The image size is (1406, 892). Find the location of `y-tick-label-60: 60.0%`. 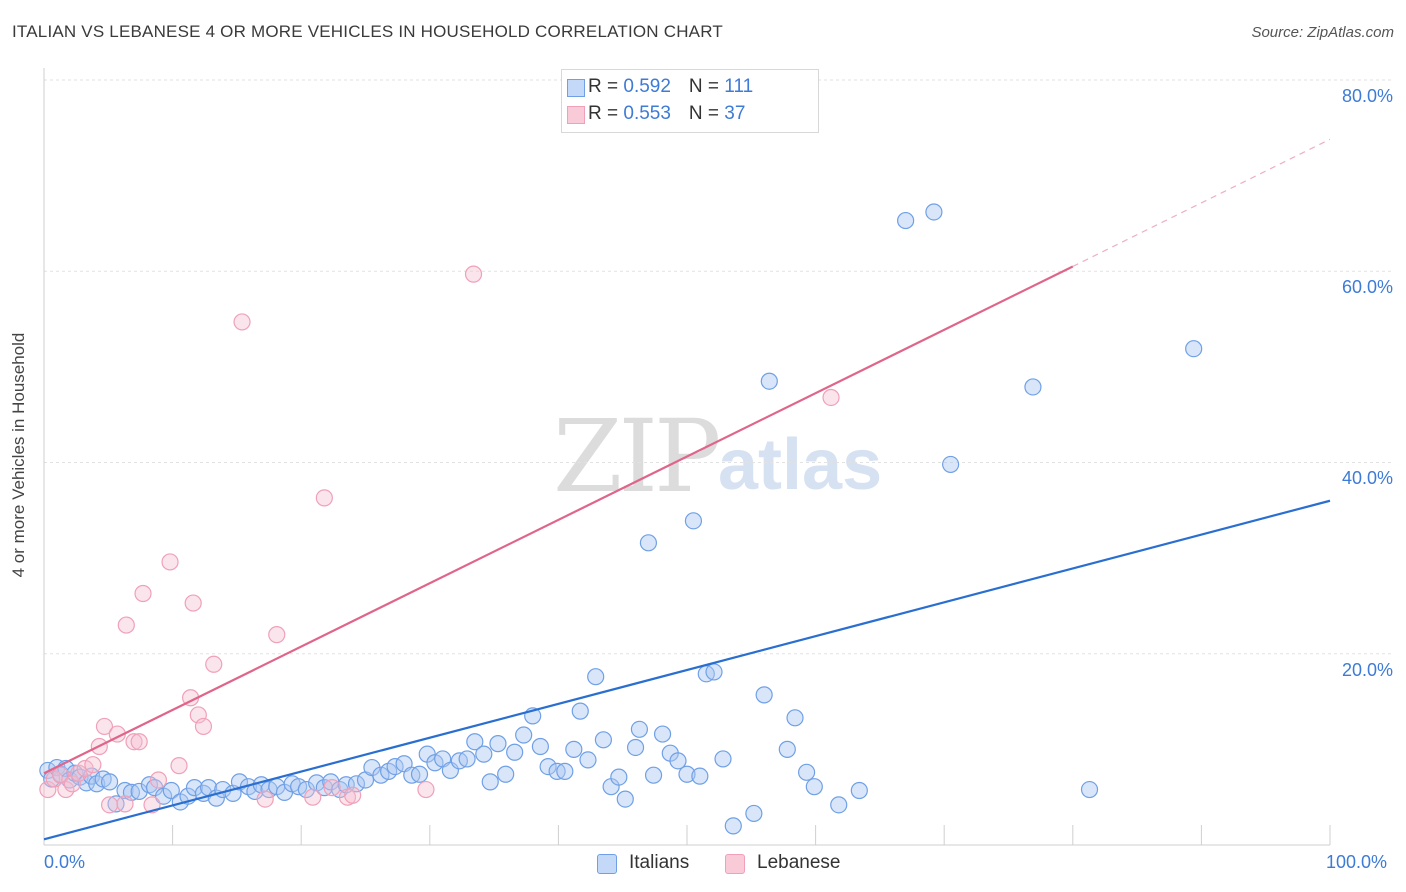

y-tick-label-60: 60.0% is located at coordinates (1367, 287).